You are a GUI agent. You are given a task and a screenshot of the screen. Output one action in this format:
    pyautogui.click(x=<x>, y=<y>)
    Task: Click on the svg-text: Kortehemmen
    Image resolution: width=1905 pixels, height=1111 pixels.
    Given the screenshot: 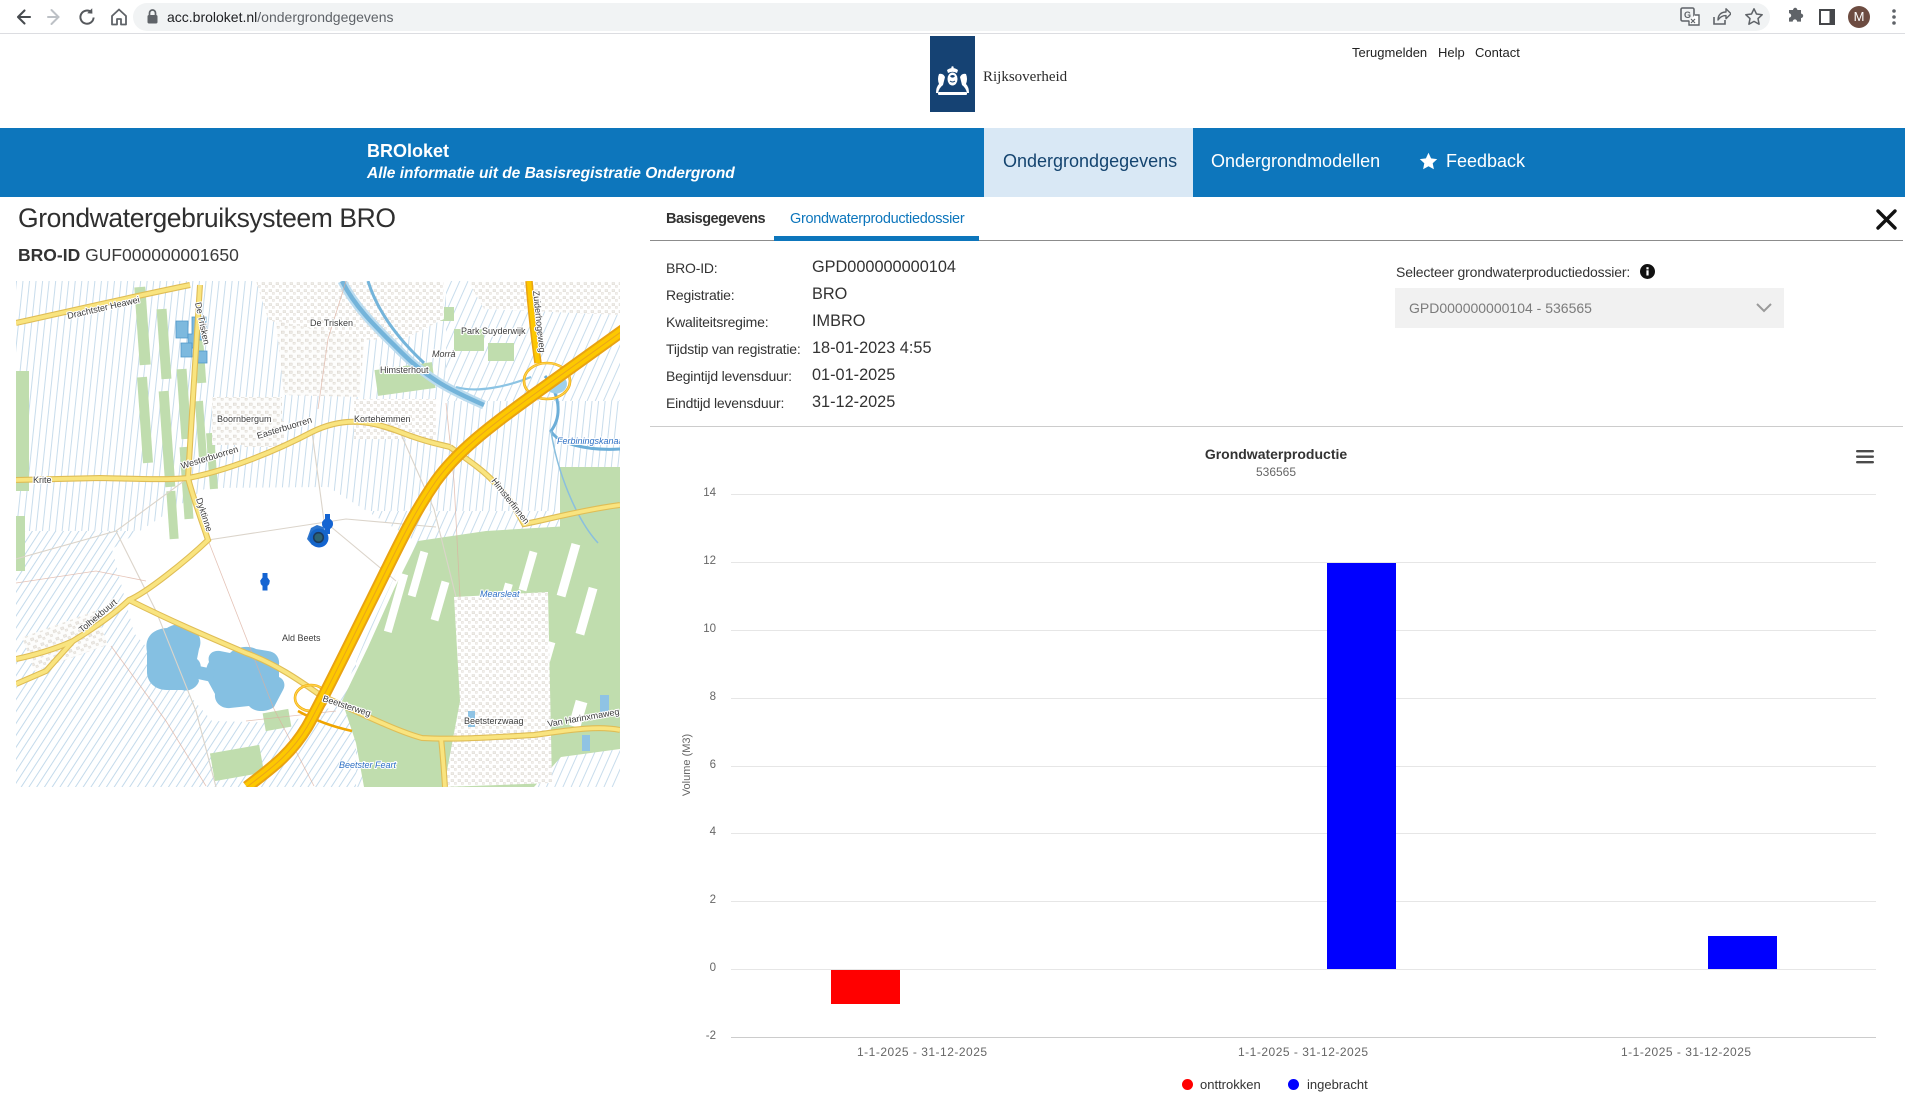 What is the action you would take?
    pyautogui.click(x=382, y=419)
    